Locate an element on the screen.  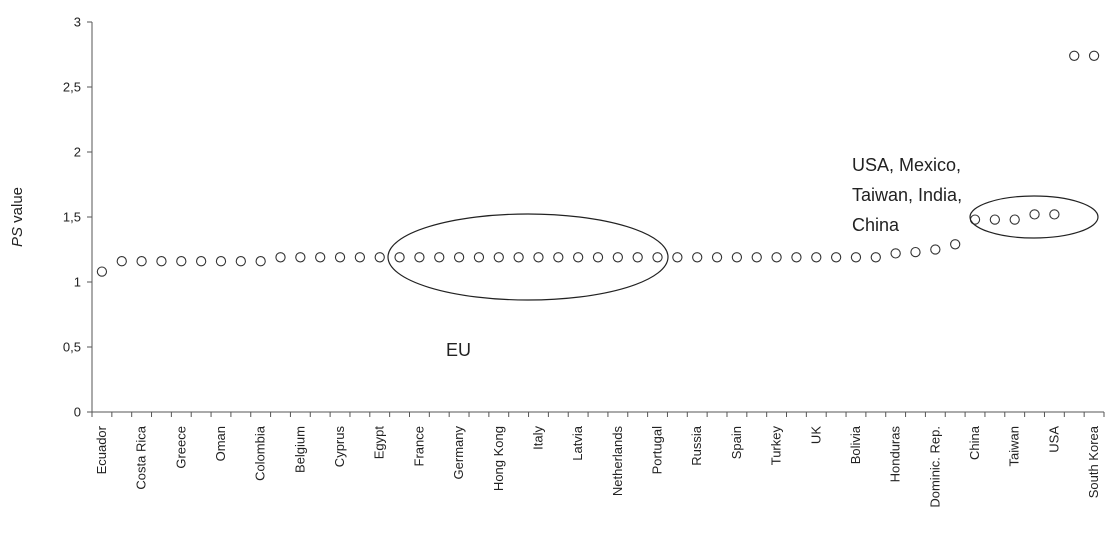
x-tick-label: Costa Rica is located at coordinates (141, 457).